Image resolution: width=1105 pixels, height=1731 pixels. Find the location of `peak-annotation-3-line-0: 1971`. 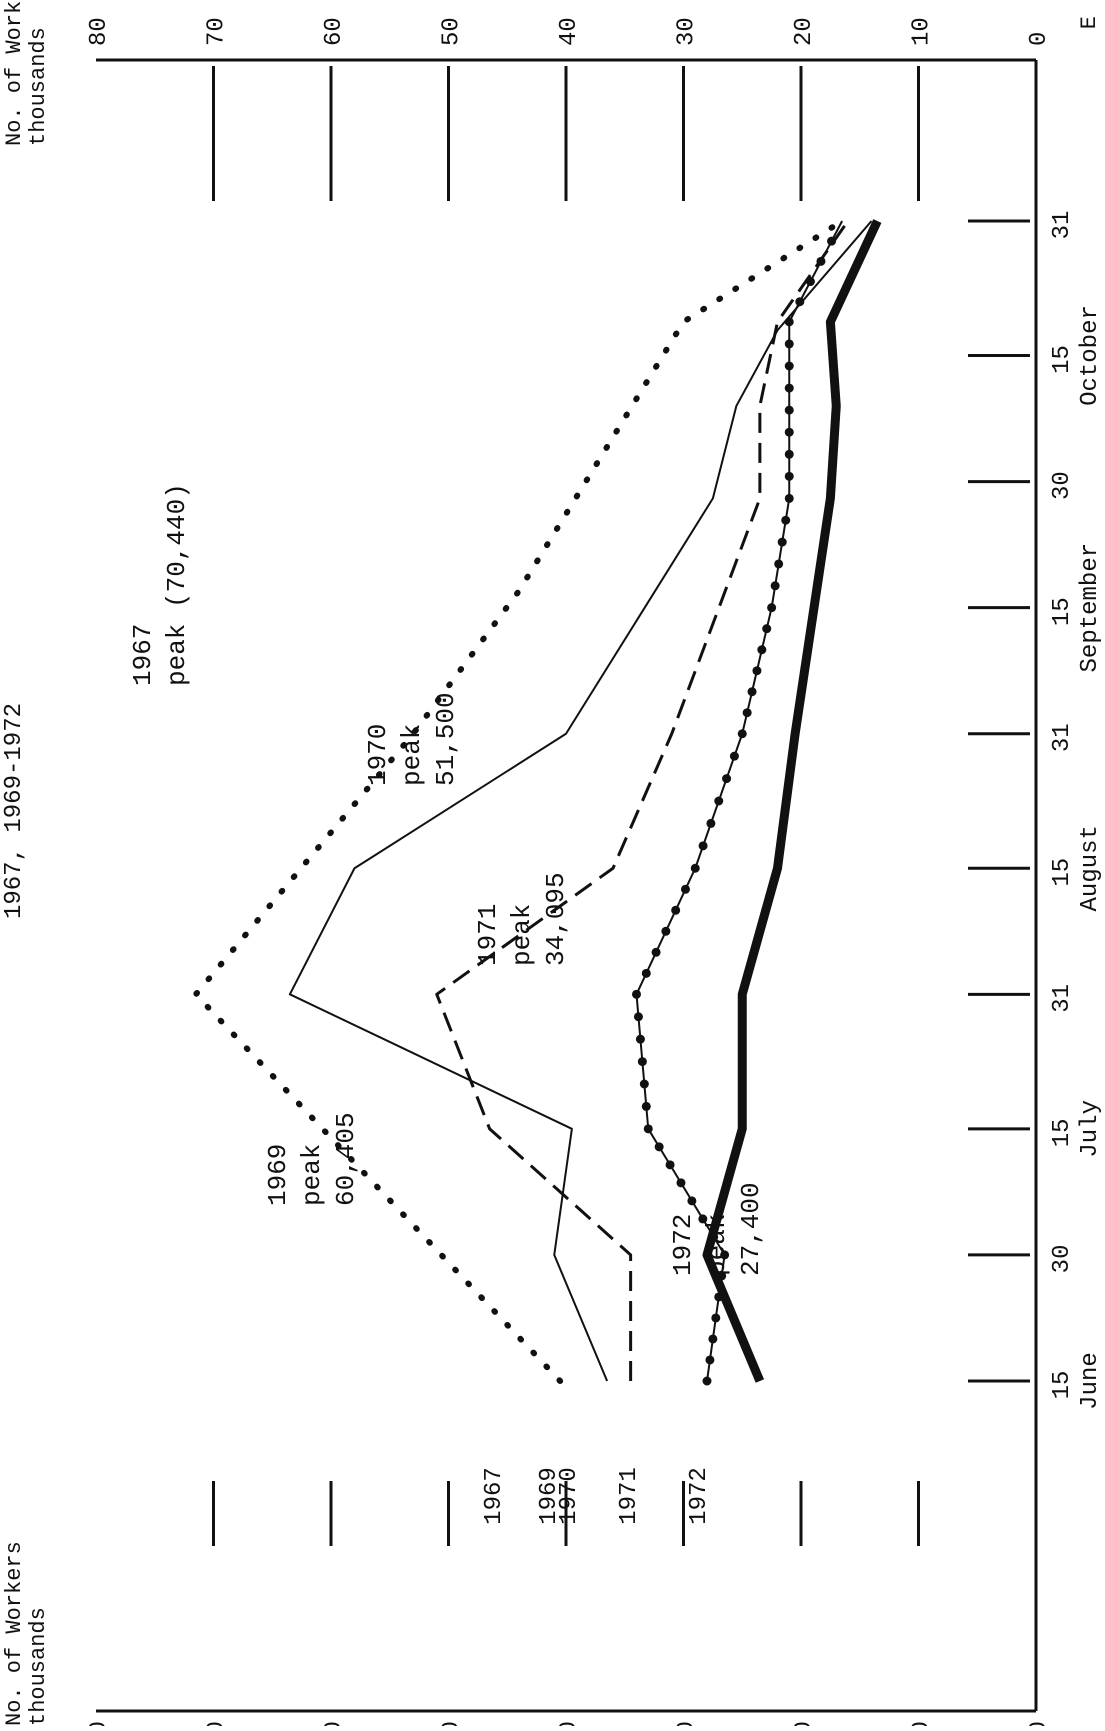

peak-annotation-3-line-0: 1971 is located at coordinates (488, 935).